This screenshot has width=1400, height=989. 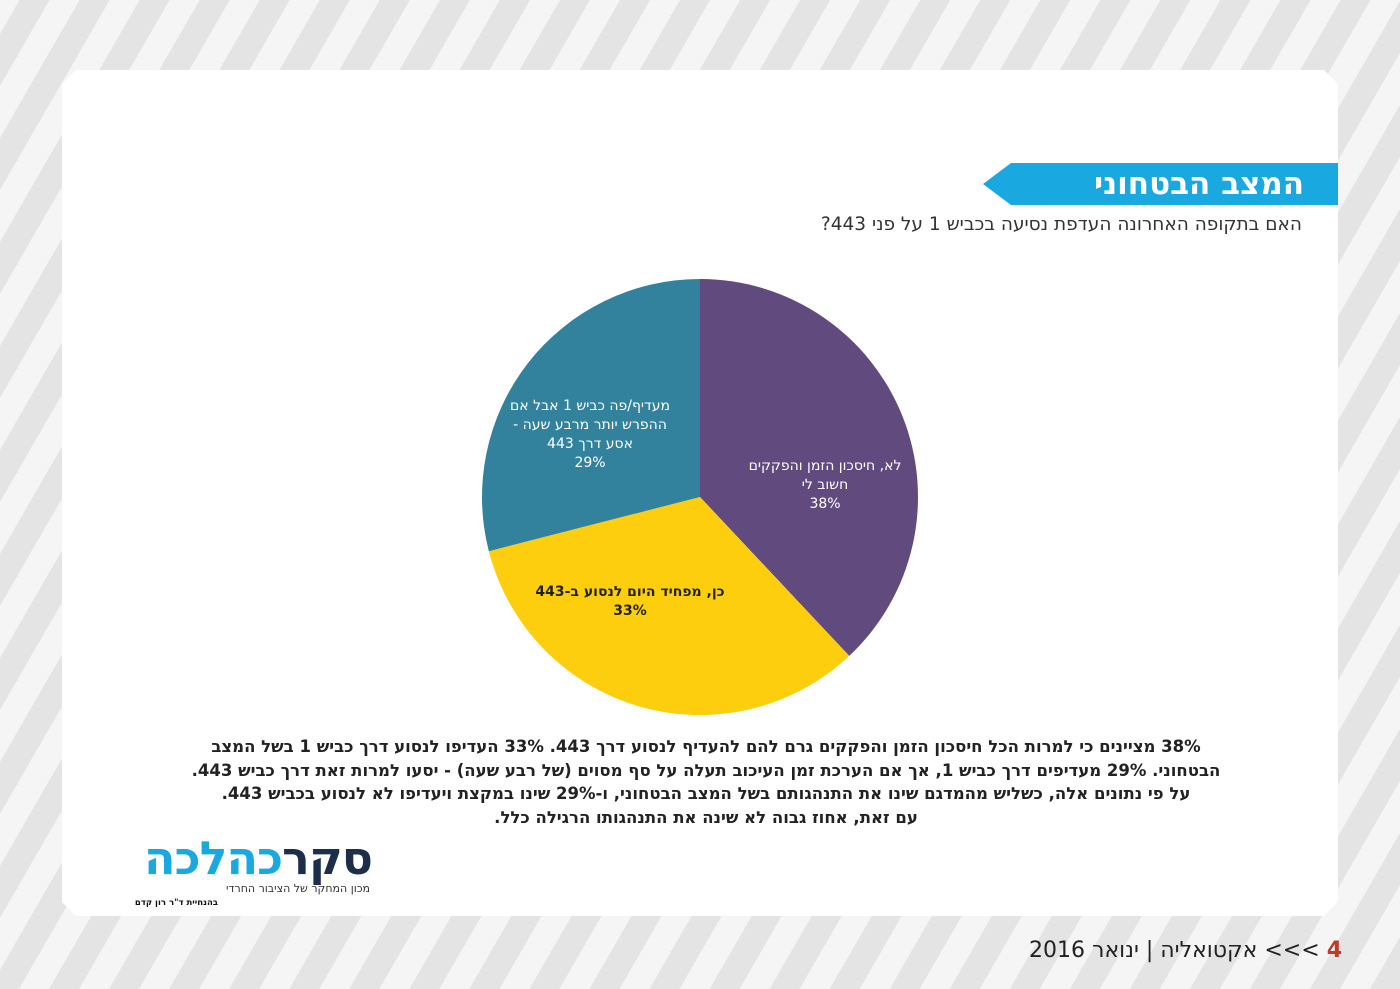 I want to click on footer-date: ינואר 2016, so click(x=1084, y=950).